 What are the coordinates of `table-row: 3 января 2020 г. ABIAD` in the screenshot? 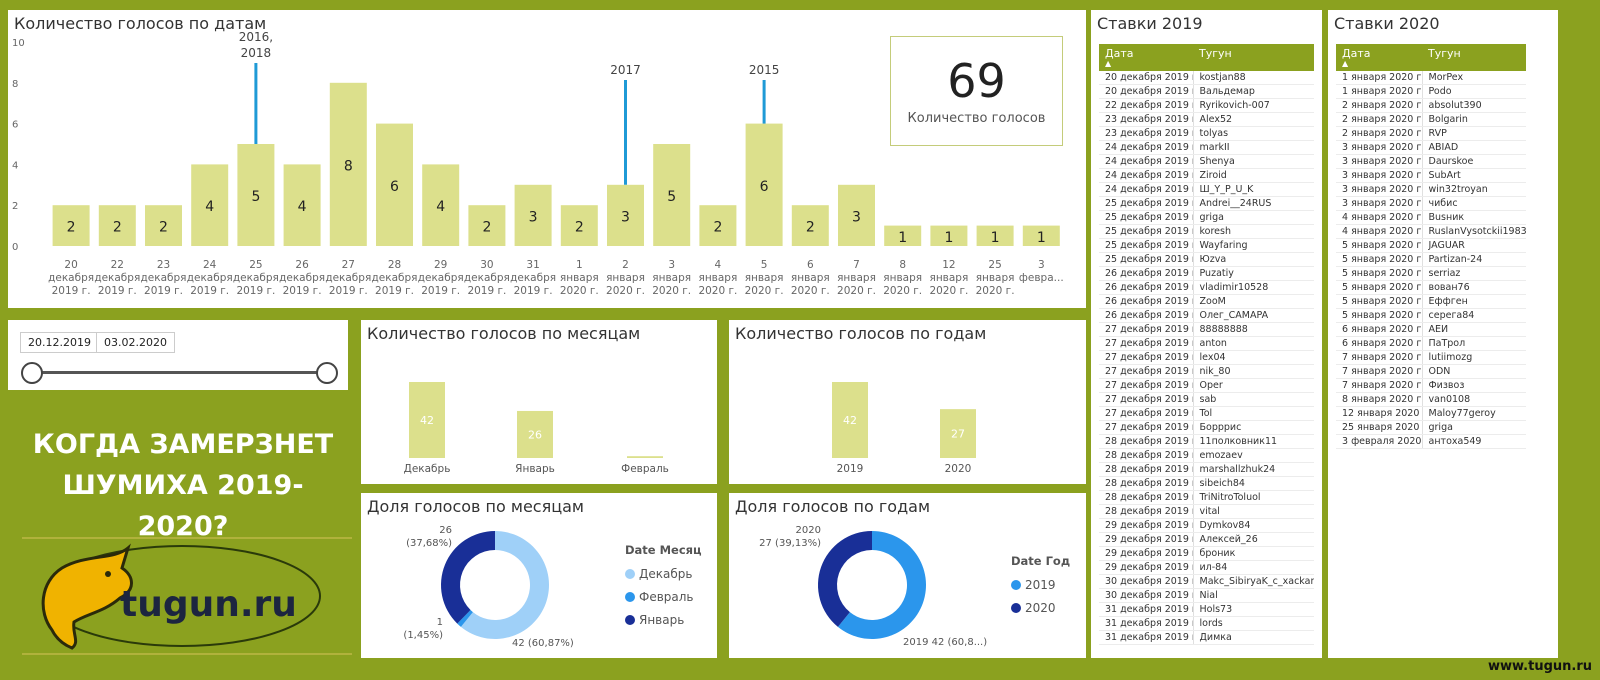 It's located at (1431, 147).